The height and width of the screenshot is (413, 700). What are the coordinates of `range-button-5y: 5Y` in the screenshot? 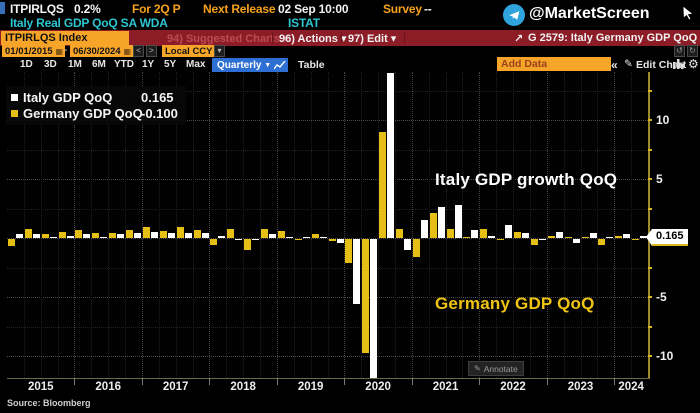 It's located at (170, 64).